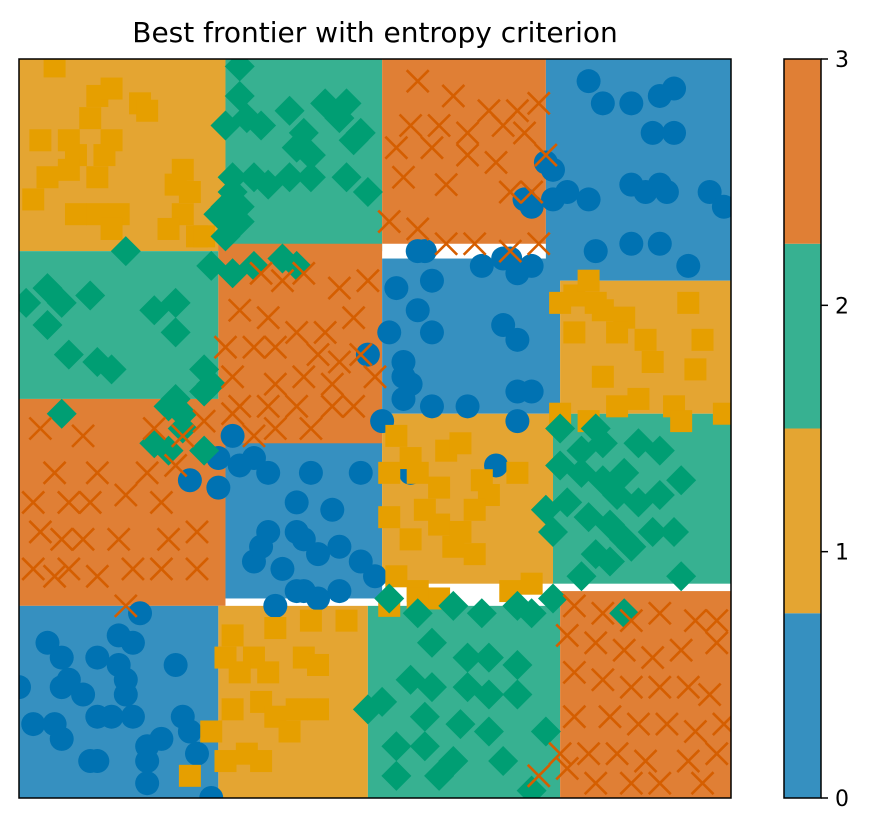 Image resolution: width=875 pixels, height=833 pixels. I want to click on colorbar-tick-label: 2, so click(842, 306).